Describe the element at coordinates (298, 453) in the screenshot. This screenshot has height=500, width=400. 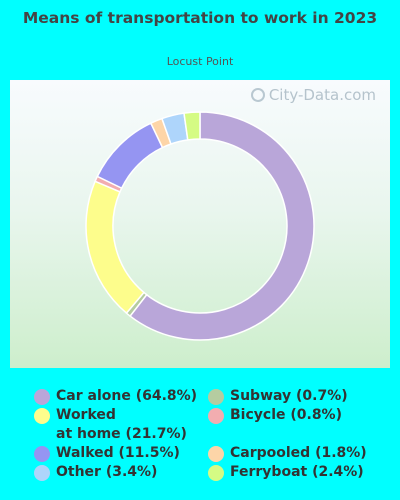
I see `legend-label: Carpooled (1.8%)` at that location.